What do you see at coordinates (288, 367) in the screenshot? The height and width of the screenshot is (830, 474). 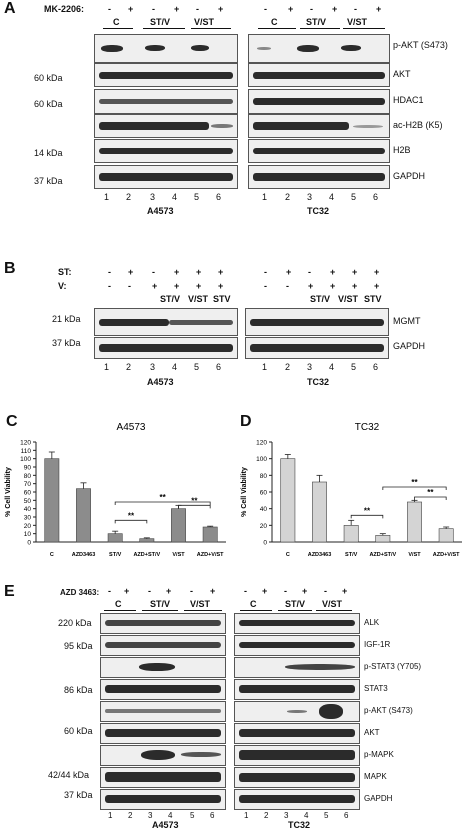 I see `b-lane-r2: 2` at bounding box center [288, 367].